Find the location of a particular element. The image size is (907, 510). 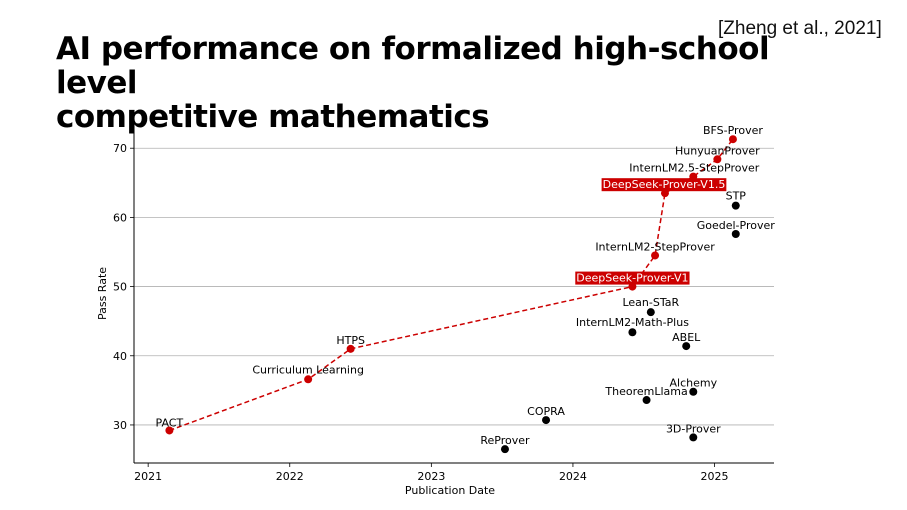

label-reprover: ReProver is located at coordinates (505, 440).